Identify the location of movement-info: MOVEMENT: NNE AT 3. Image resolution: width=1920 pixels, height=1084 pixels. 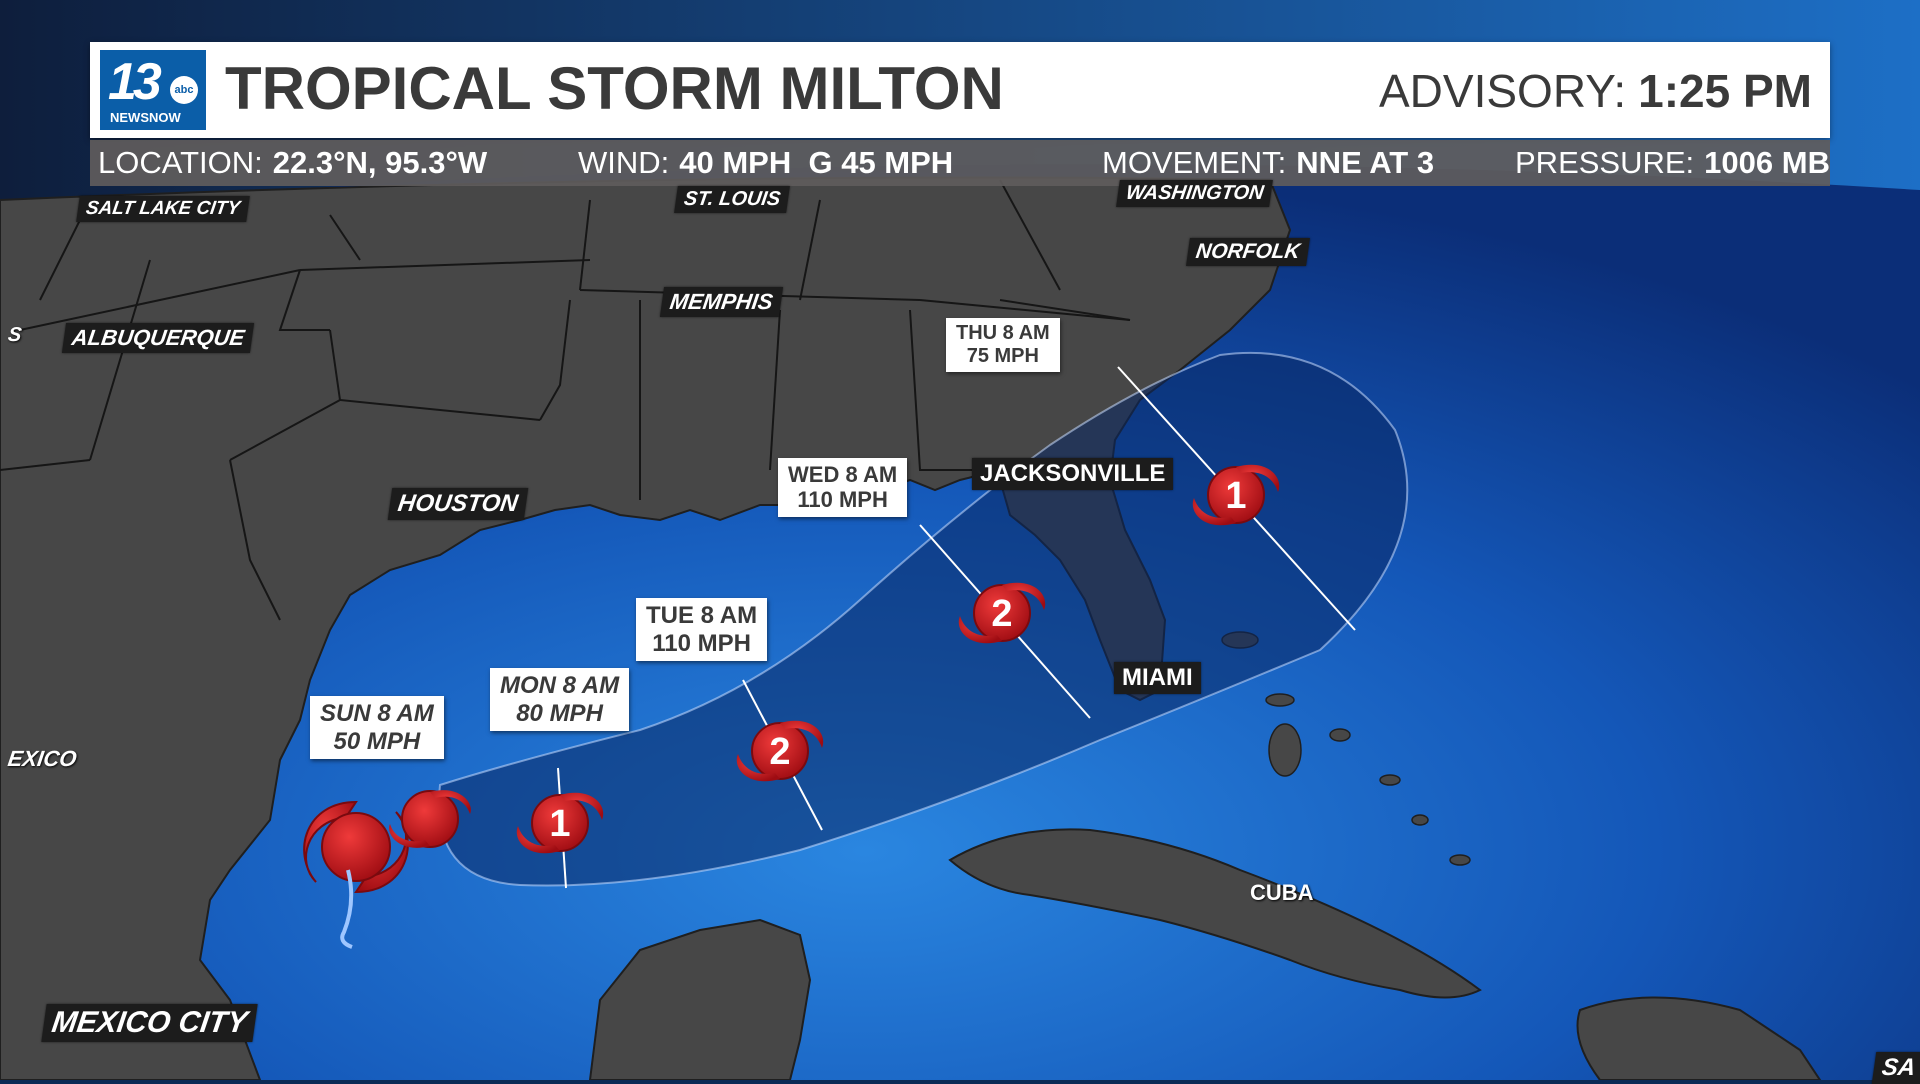
(1268, 163).